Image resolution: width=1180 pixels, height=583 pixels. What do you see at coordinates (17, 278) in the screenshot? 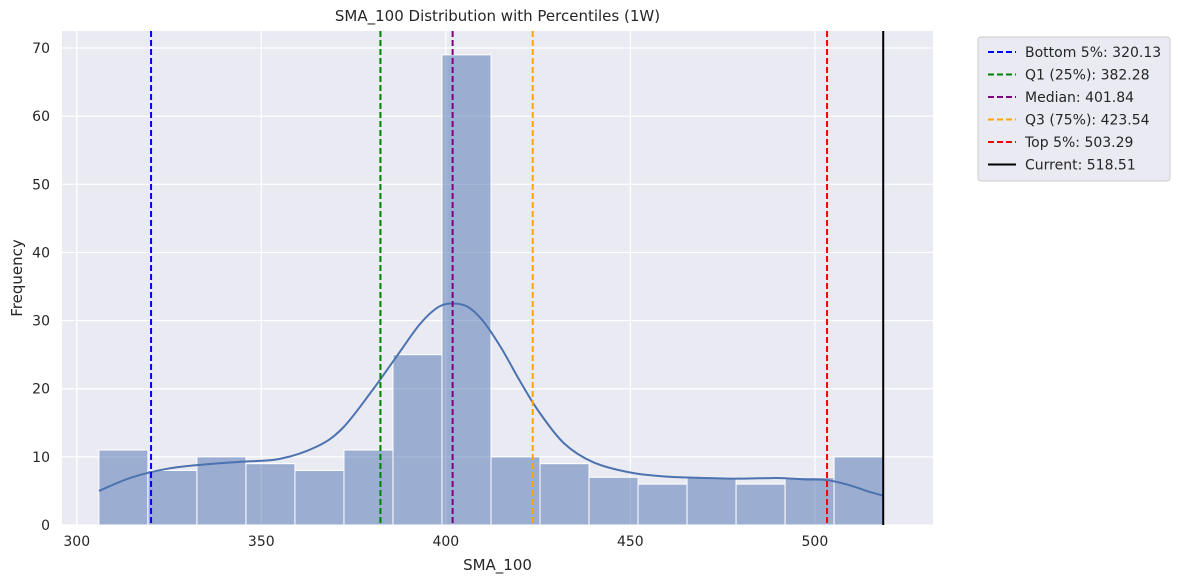
I see `y-axis-label: Frequency` at bounding box center [17, 278].